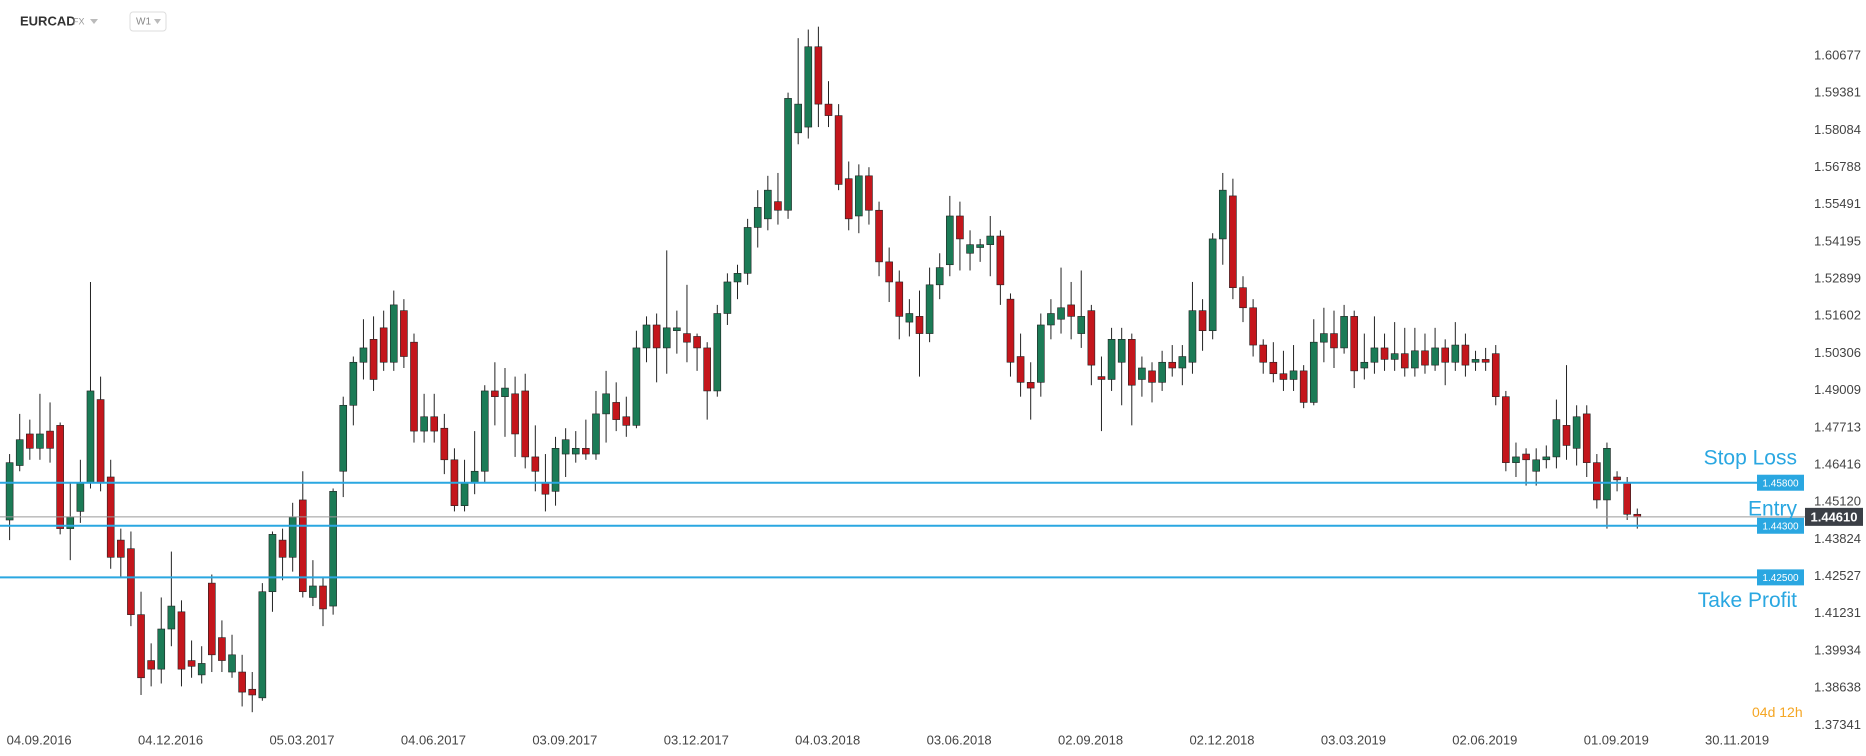  What do you see at coordinates (1837, 612) in the screenshot?
I see `y-tick-label: 1.41231` at bounding box center [1837, 612].